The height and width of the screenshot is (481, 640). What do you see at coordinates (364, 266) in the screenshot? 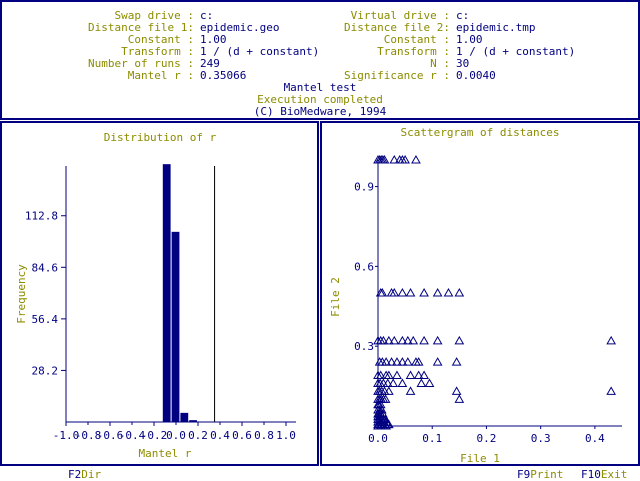
I see `scatter-y-tick-label: 0.6` at bounding box center [364, 266].